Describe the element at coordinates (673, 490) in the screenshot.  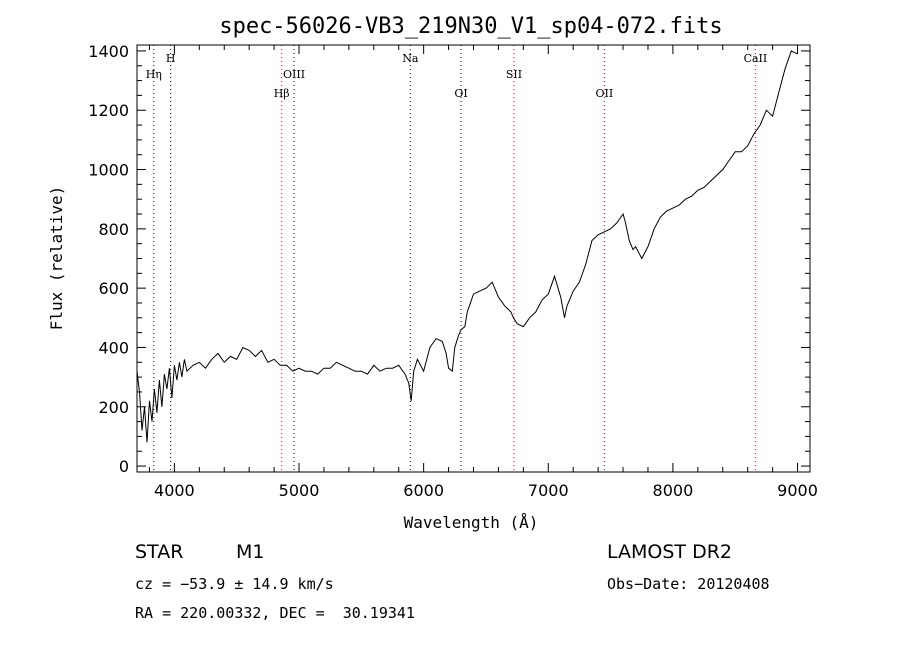
I see `x-tick-label: 8000` at that location.